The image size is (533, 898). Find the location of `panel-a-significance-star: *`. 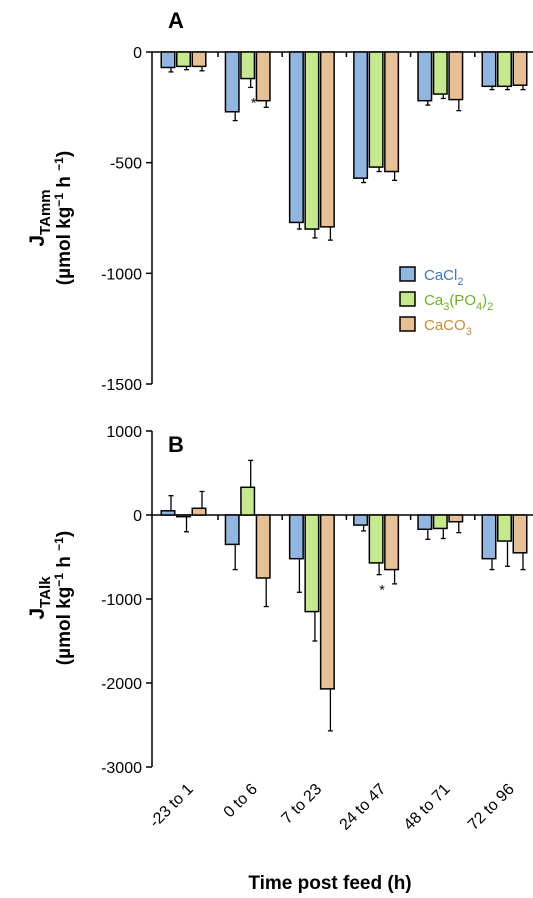

panel-a-significance-star: * is located at coordinates (254, 102).